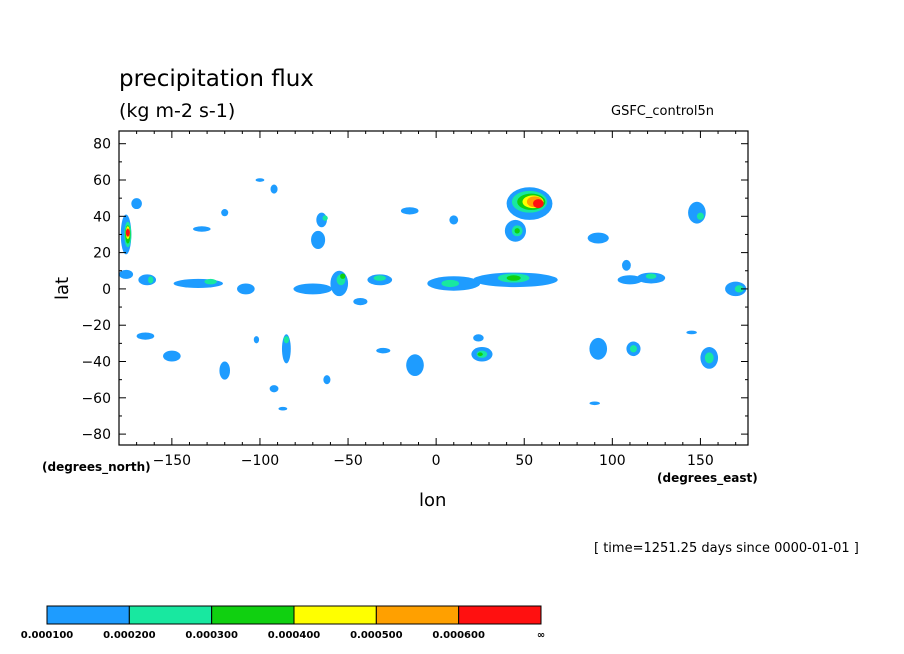 The image size is (904, 654). Describe the element at coordinates (662, 111) in the screenshot. I see `model-name: GSFC_control5n` at that location.